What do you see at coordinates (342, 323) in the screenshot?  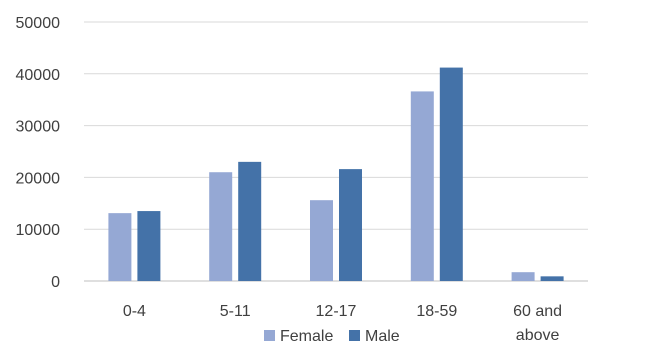 I see `x-axis-ticks: 0-4 5-11 12-17 18-59 60 and above` at bounding box center [342, 323].